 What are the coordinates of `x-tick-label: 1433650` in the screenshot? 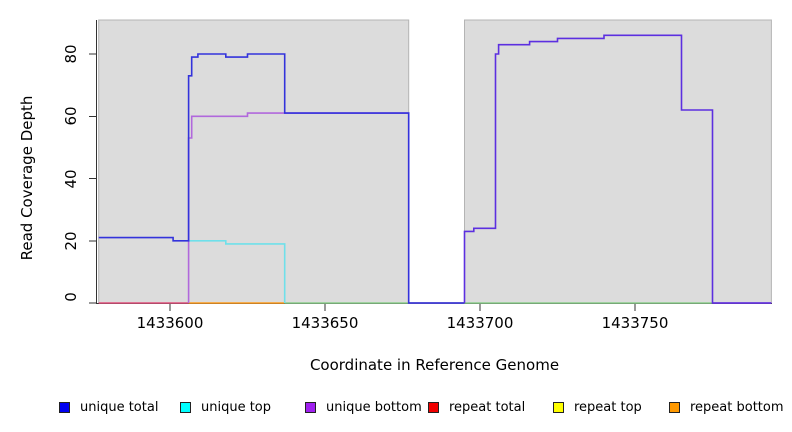 It's located at (325, 323).